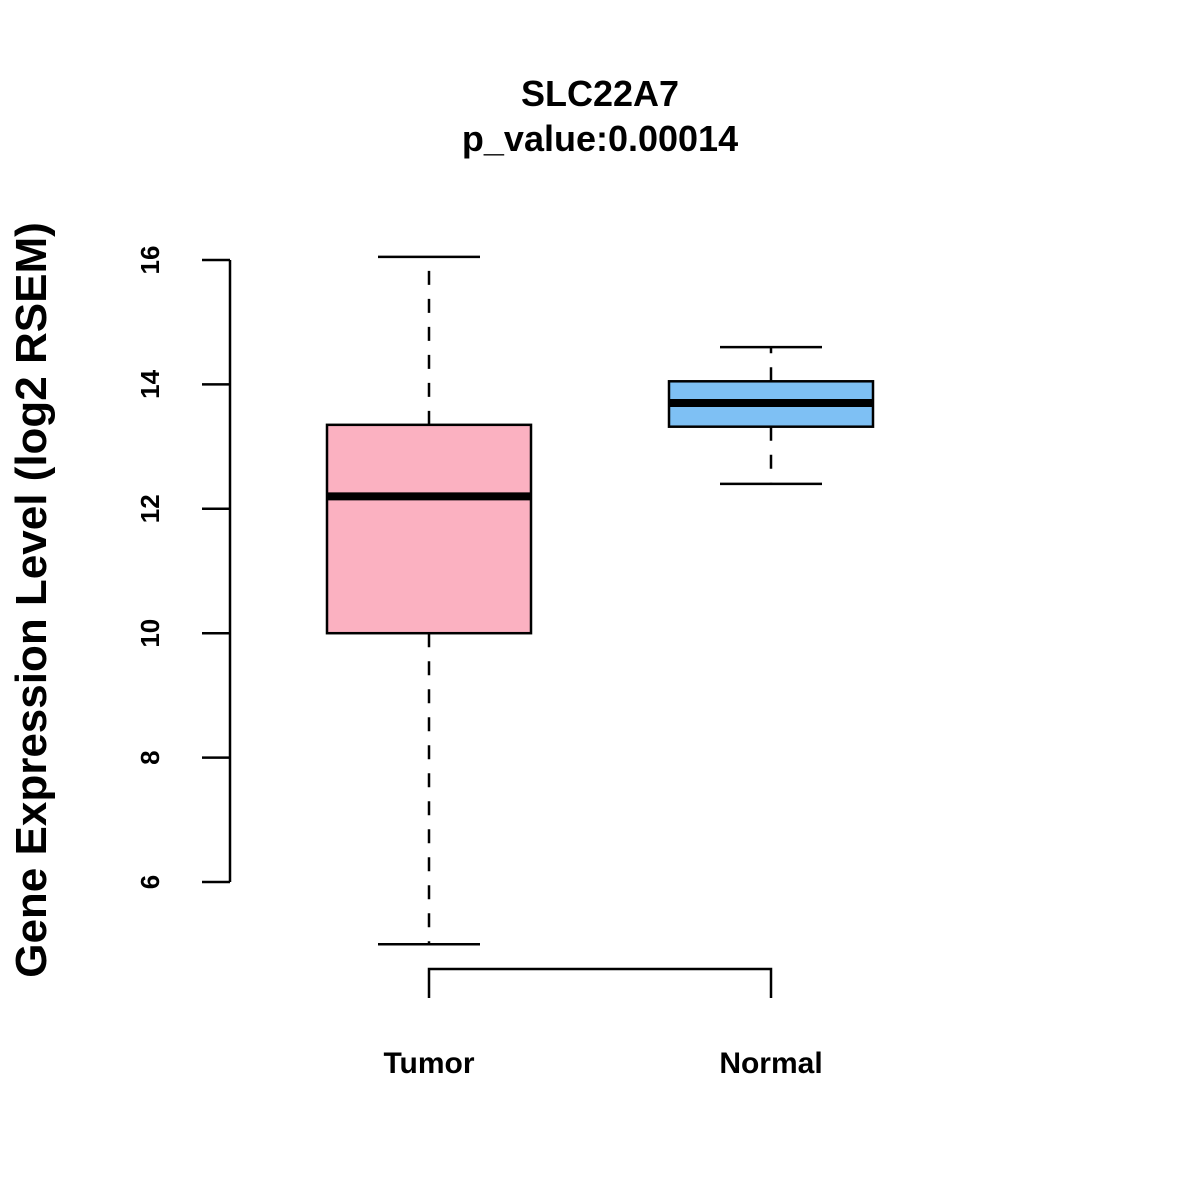 The height and width of the screenshot is (1200, 1200). Describe the element at coordinates (31, 600) in the screenshot. I see `y-axis-label: Gene Expression Level (log2 RSEM)` at that location.